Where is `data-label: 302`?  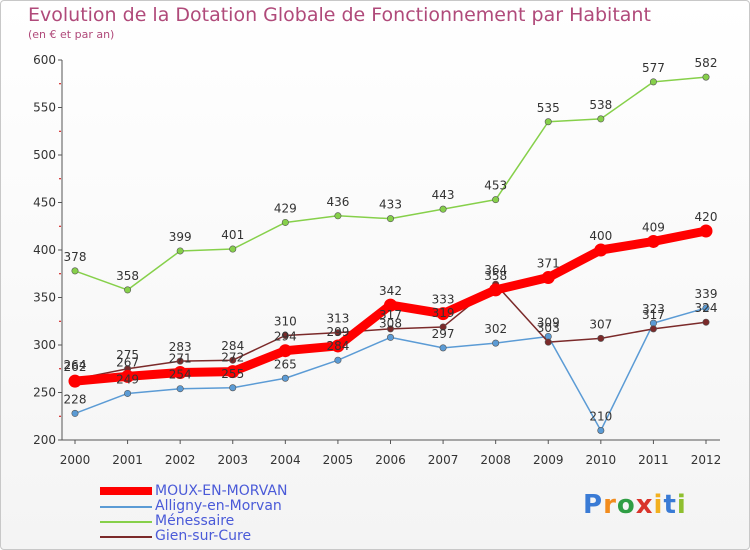
data-label: 302 is located at coordinates (495, 329).